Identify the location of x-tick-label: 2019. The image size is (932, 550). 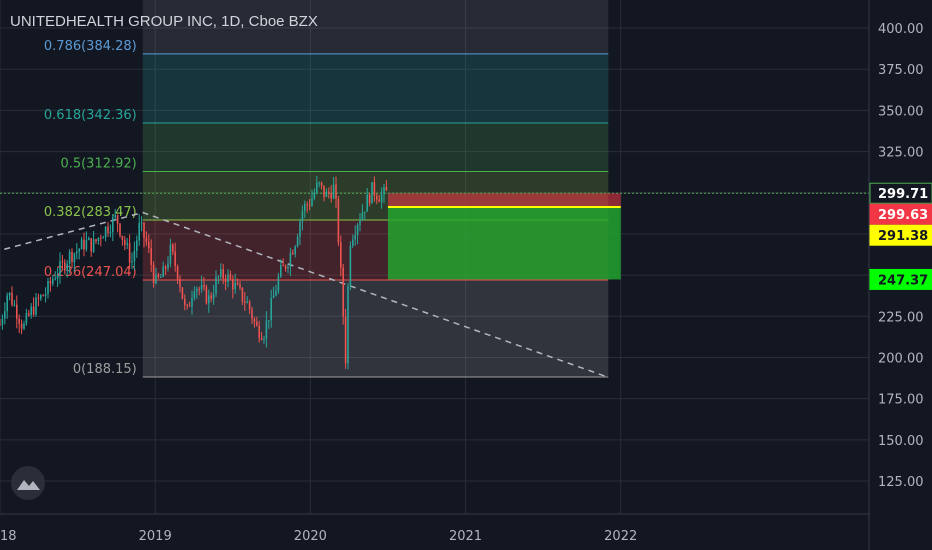
(155, 536).